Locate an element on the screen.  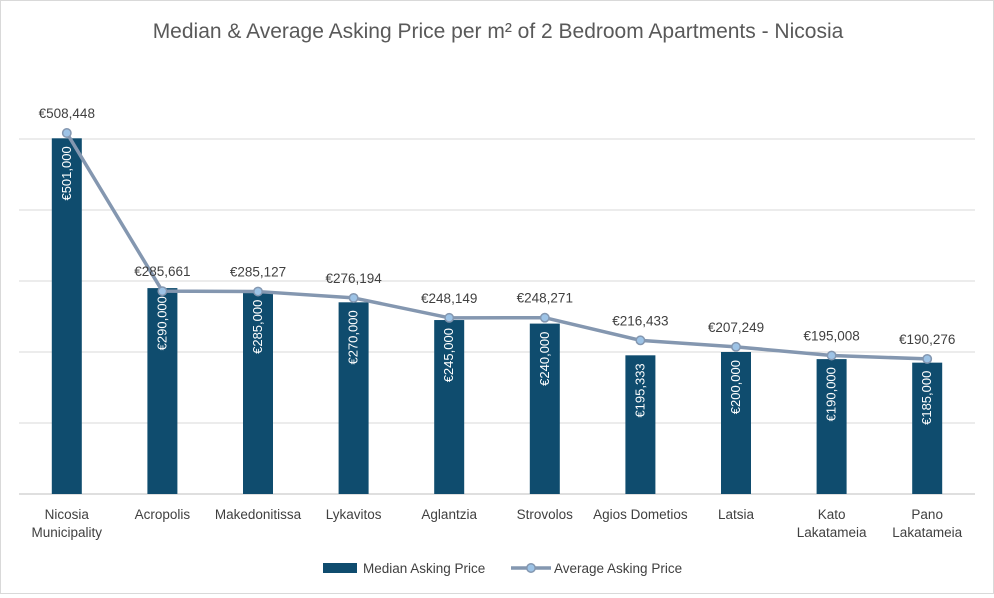
category-label: Acropolis is located at coordinates (163, 514).